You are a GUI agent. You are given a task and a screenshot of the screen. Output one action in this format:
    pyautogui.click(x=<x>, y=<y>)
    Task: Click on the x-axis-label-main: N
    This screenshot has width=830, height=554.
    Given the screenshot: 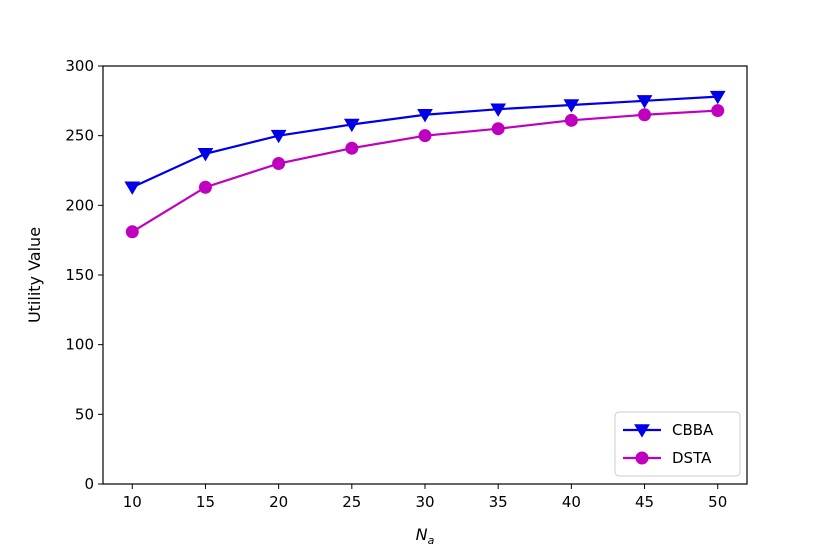 What is the action you would take?
    pyautogui.click(x=422, y=534)
    